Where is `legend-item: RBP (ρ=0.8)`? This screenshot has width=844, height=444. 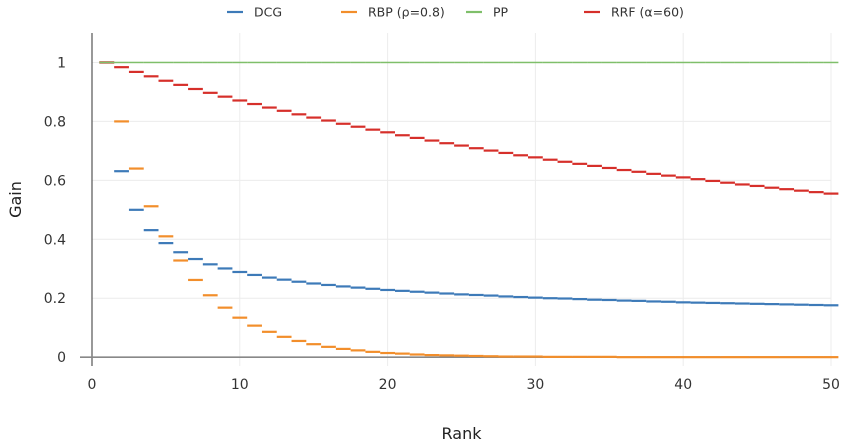 legend-item: RBP (ρ=0.8) is located at coordinates (393, 12).